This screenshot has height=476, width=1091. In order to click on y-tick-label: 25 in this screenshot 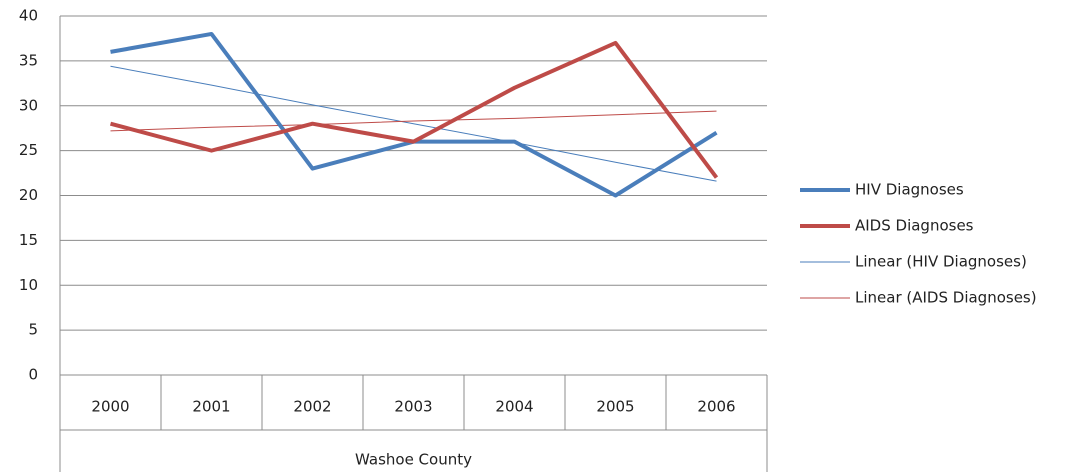, I will do `click(28, 150)`.